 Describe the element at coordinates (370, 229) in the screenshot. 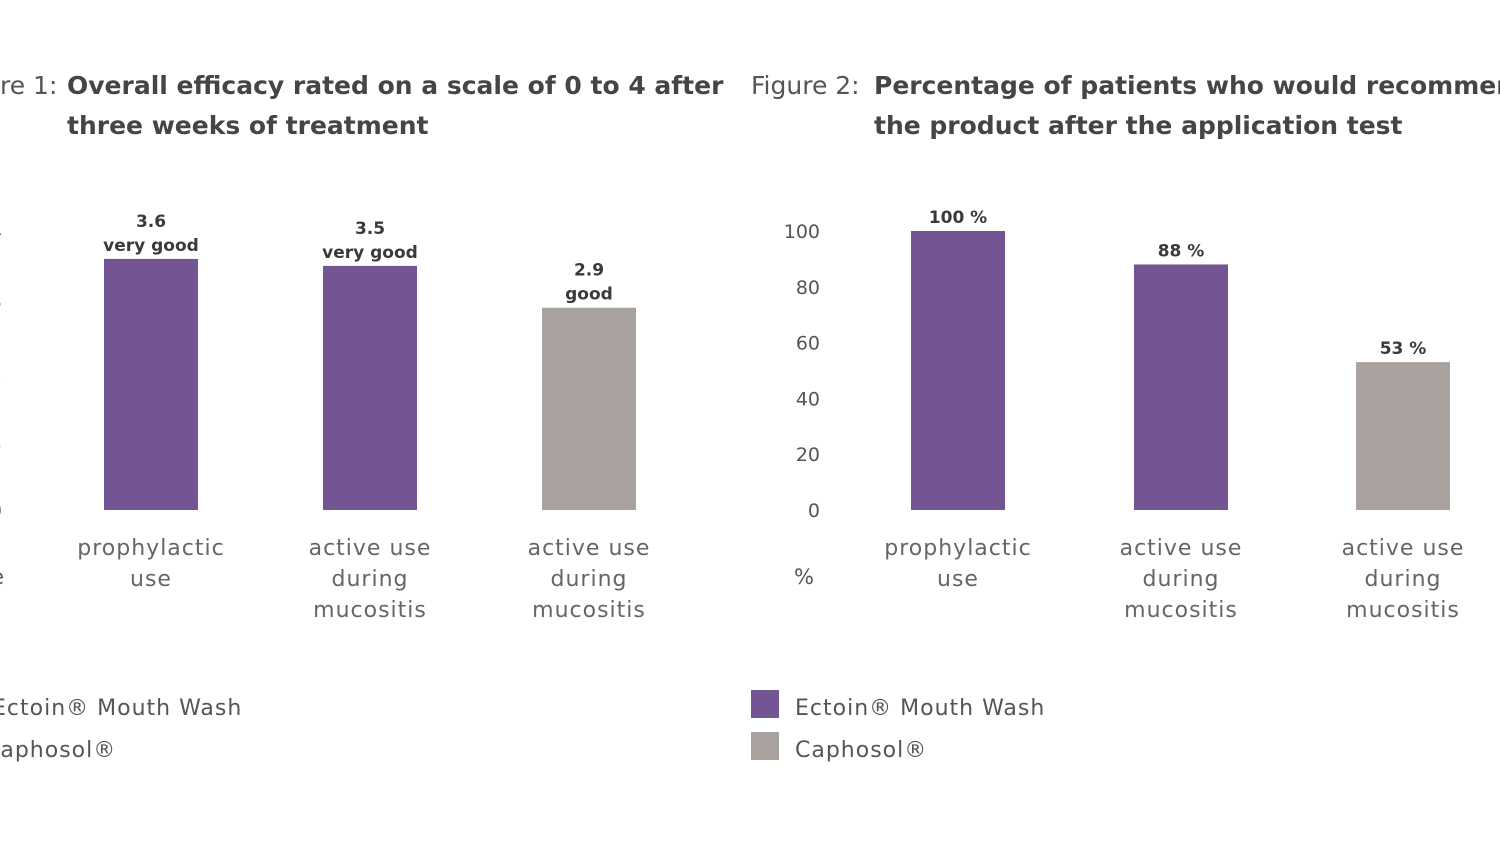

I see `figure1-value-label-2-1: 3.5` at that location.